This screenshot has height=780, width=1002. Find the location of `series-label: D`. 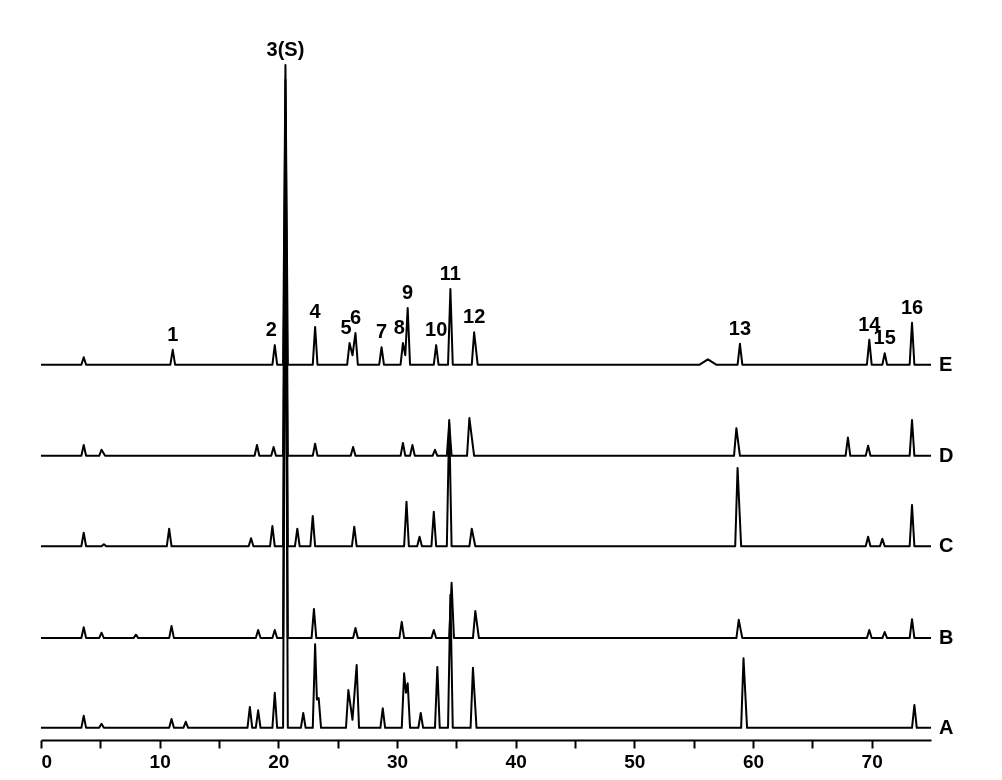

series-label: D is located at coordinates (946, 454).